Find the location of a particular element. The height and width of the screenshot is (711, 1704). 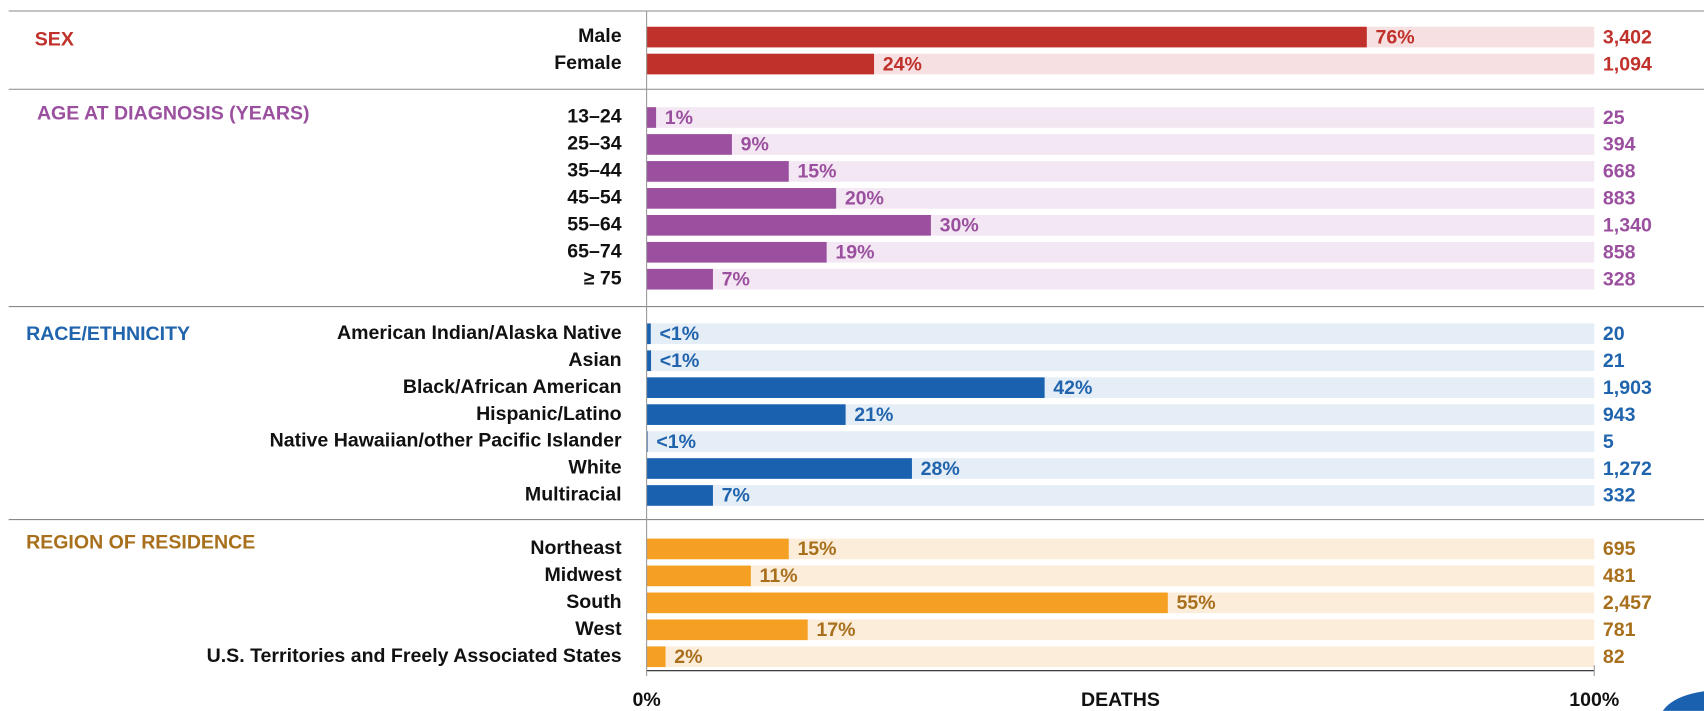

category-label: 55–64 is located at coordinates (594, 224).